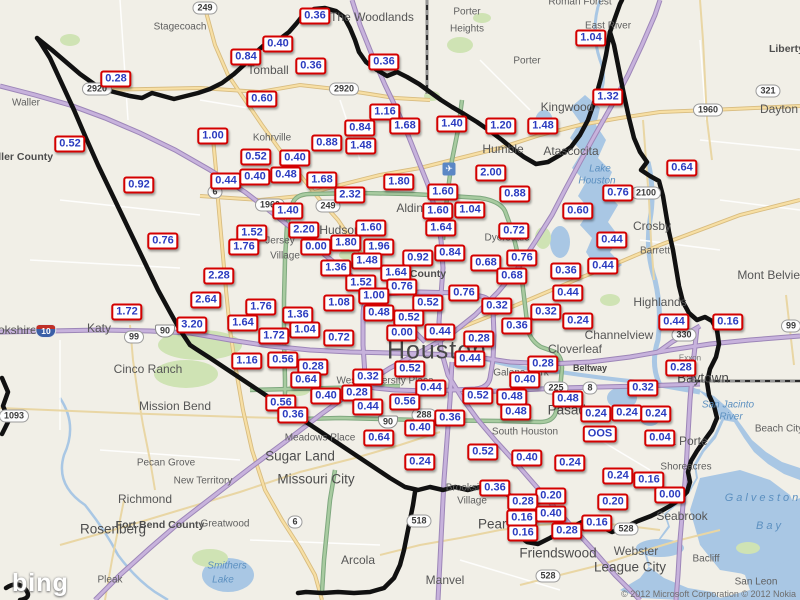  I want to click on value-pushpin-label: 1.40, so click(452, 124).